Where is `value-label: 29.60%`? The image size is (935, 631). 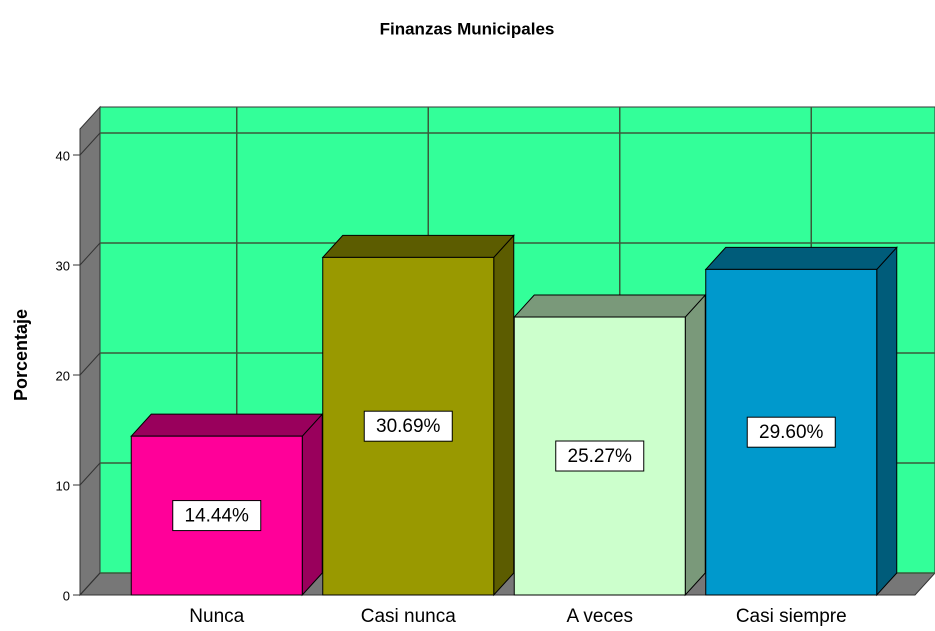
value-label: 29.60% is located at coordinates (791, 432).